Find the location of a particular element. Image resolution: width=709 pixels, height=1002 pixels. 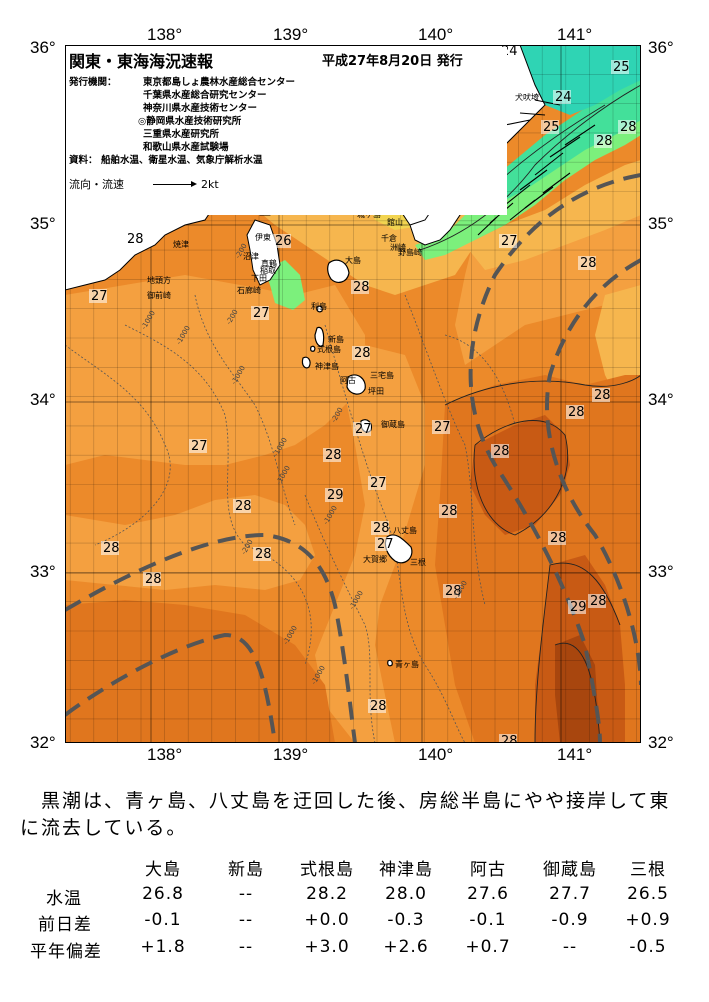

place-label: 伊東 is located at coordinates (263, 237).